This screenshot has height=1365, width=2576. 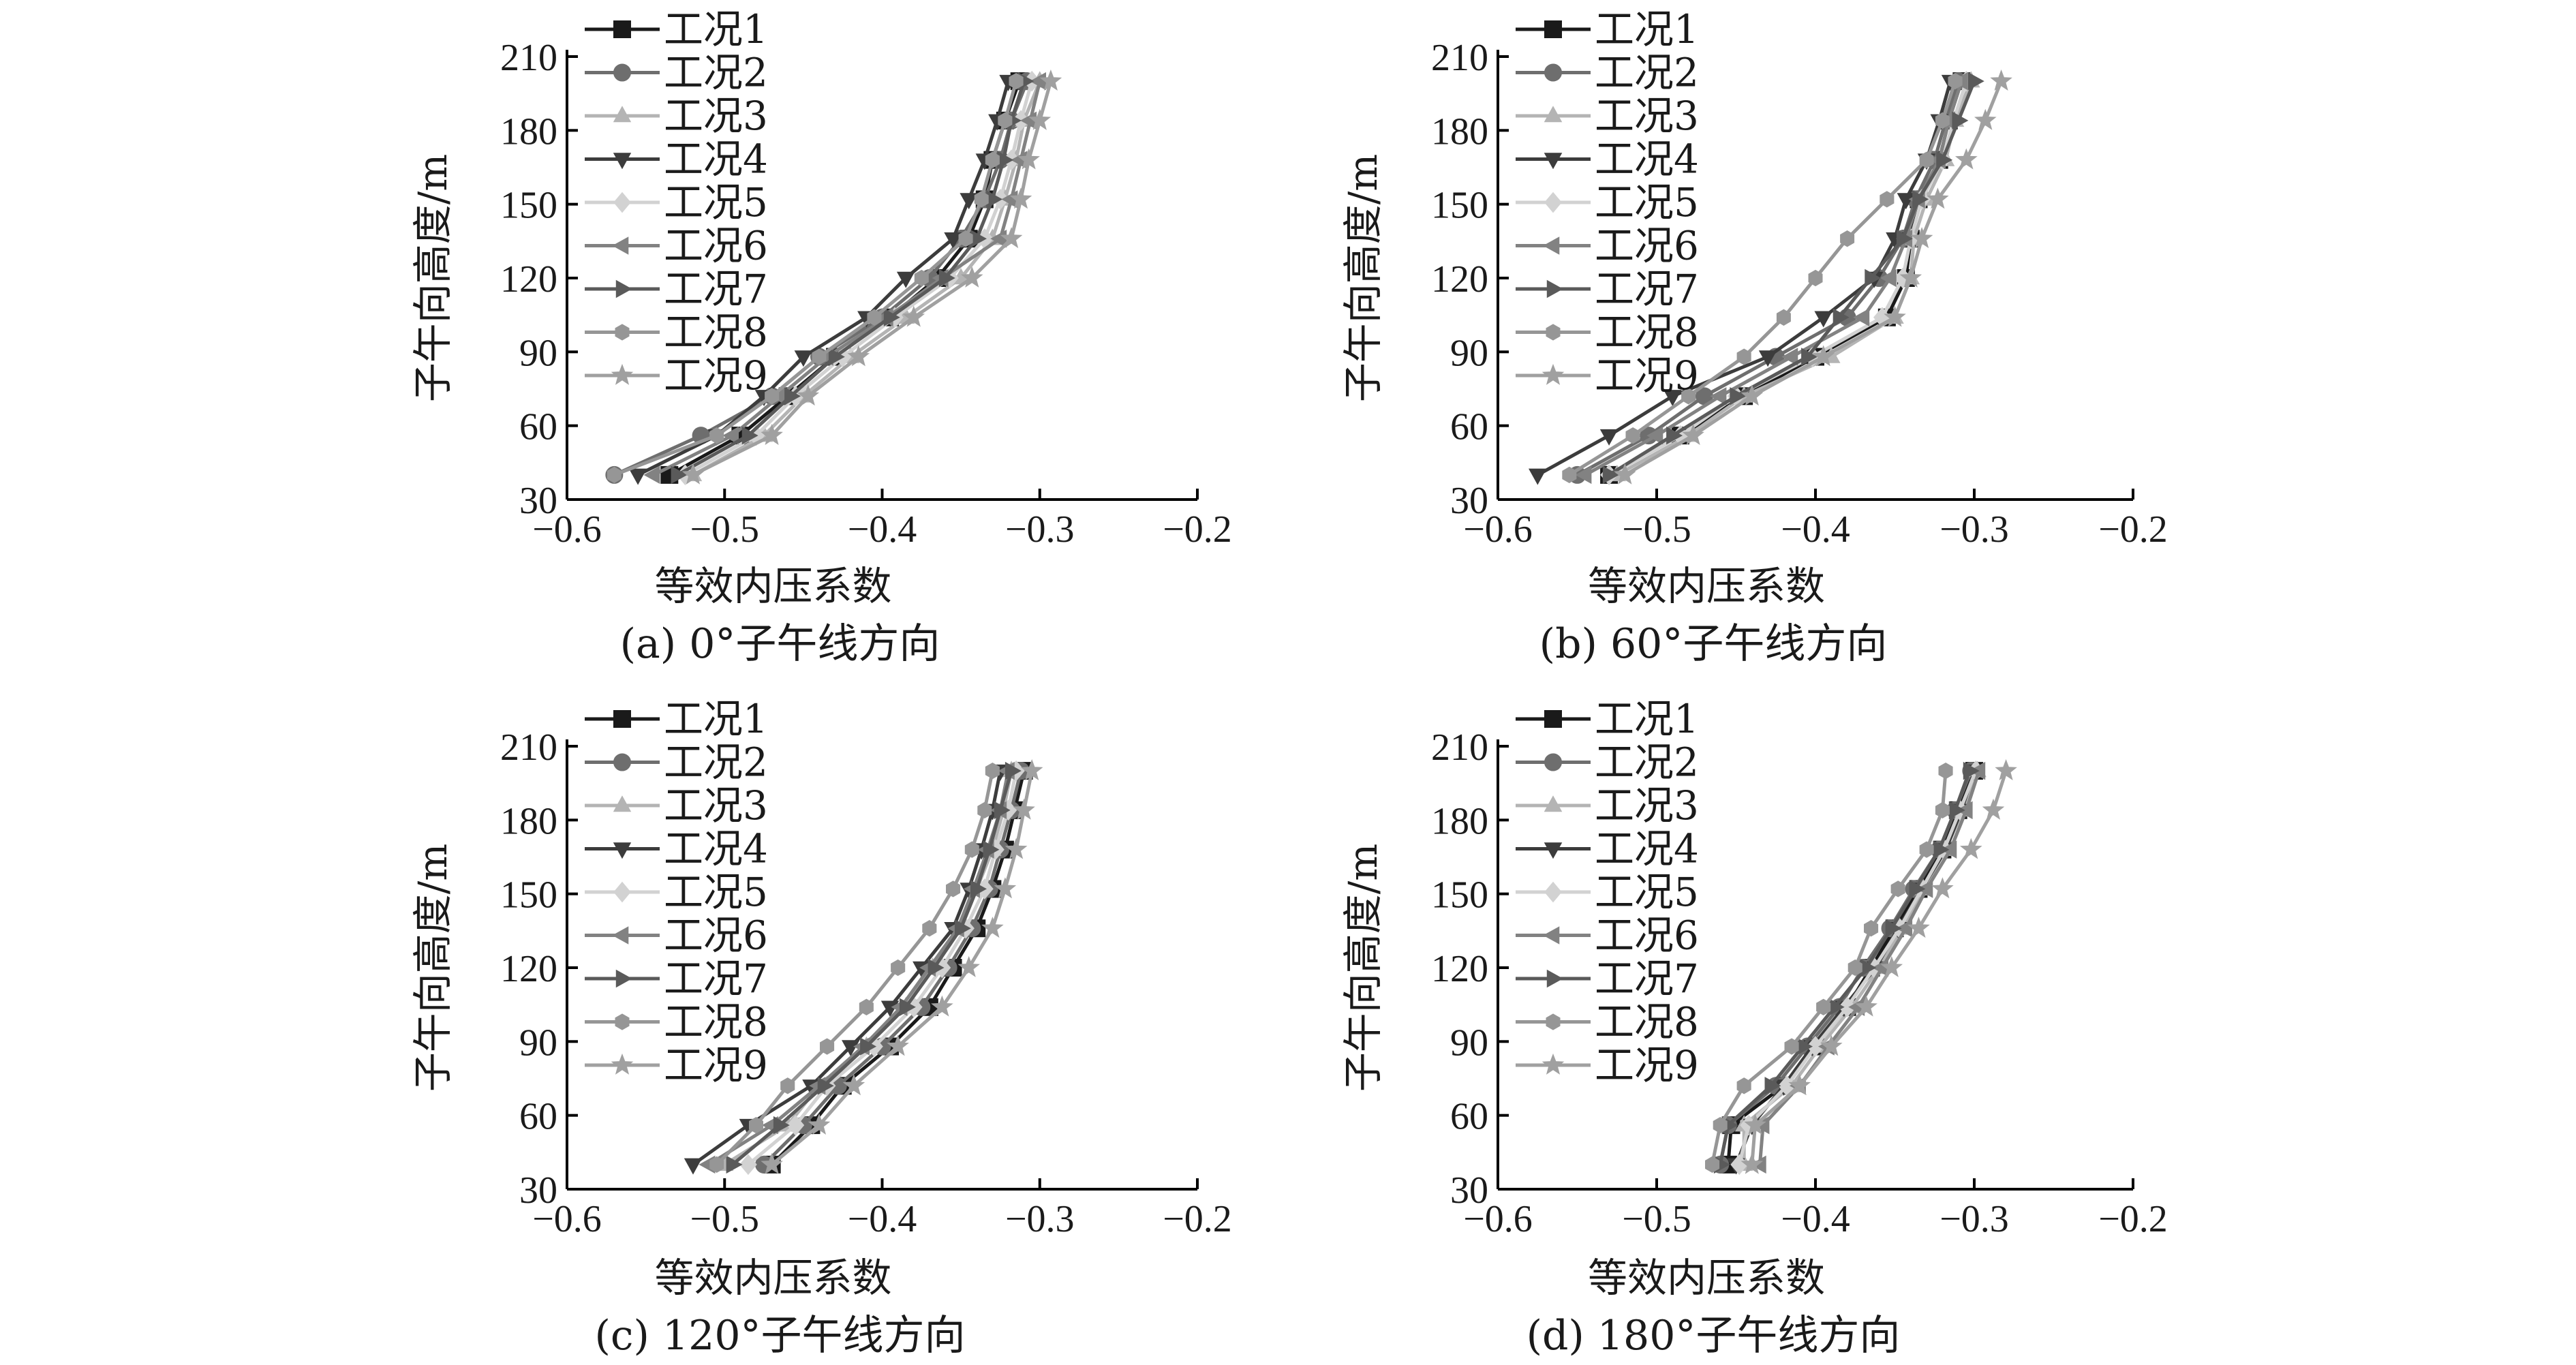 I want to click on panel-caption: (b) 60°子午线方向, so click(x=1713, y=644).